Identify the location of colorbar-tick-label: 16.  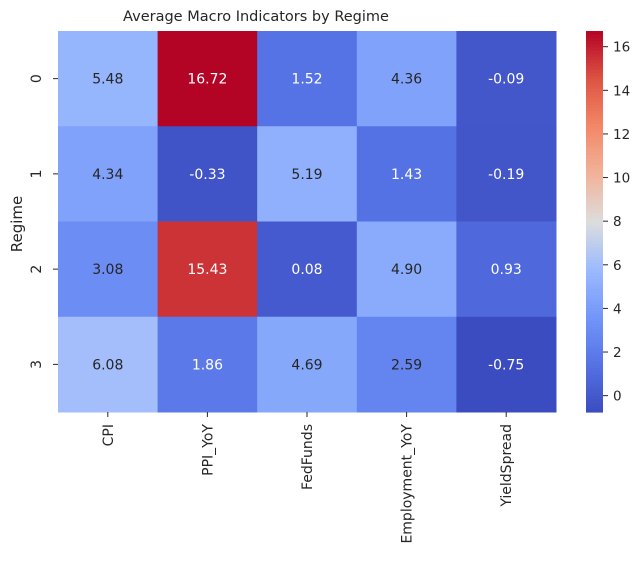
(621, 48).